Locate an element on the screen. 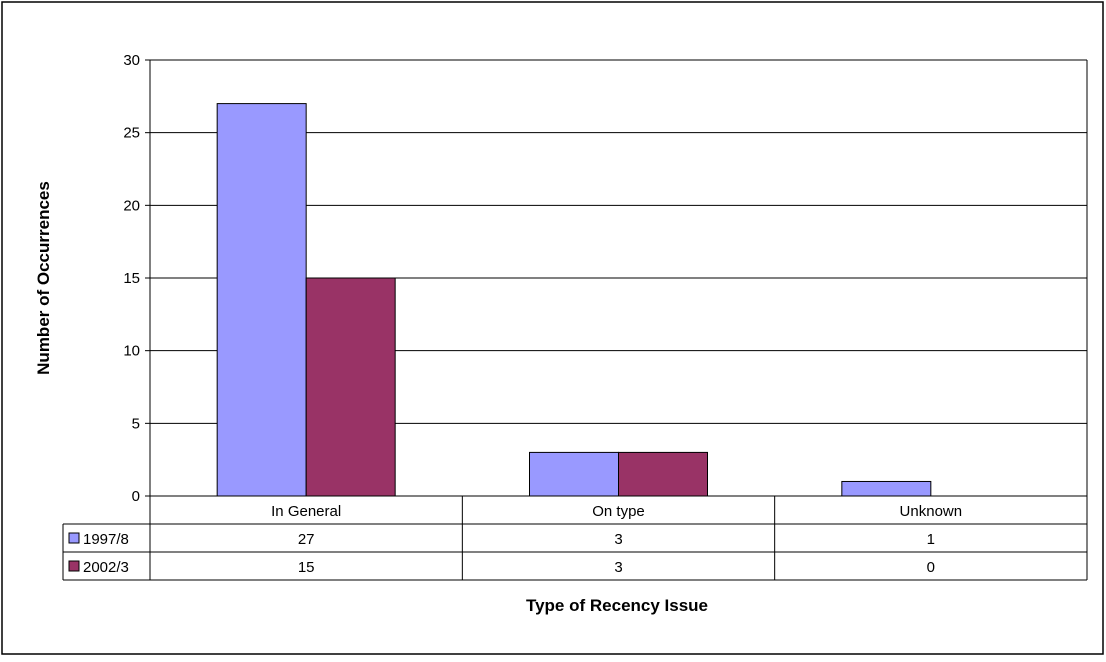 This screenshot has height=662, width=1106. table-value: 1 is located at coordinates (931, 539).